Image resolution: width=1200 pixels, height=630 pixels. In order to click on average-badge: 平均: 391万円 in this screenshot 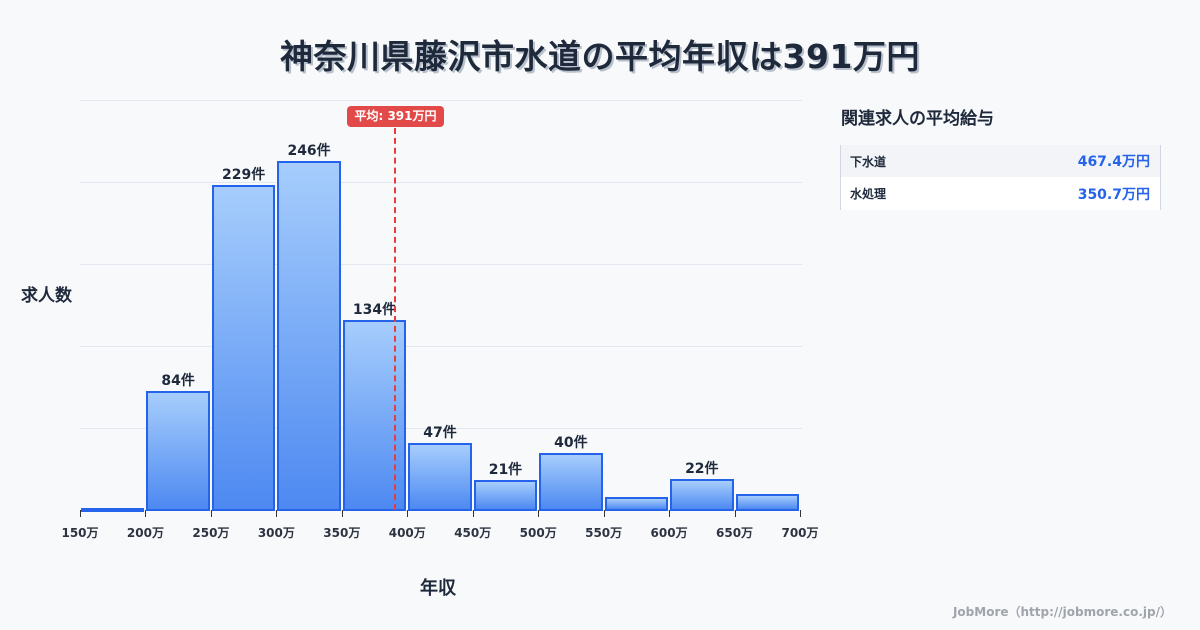, I will do `click(395, 116)`.